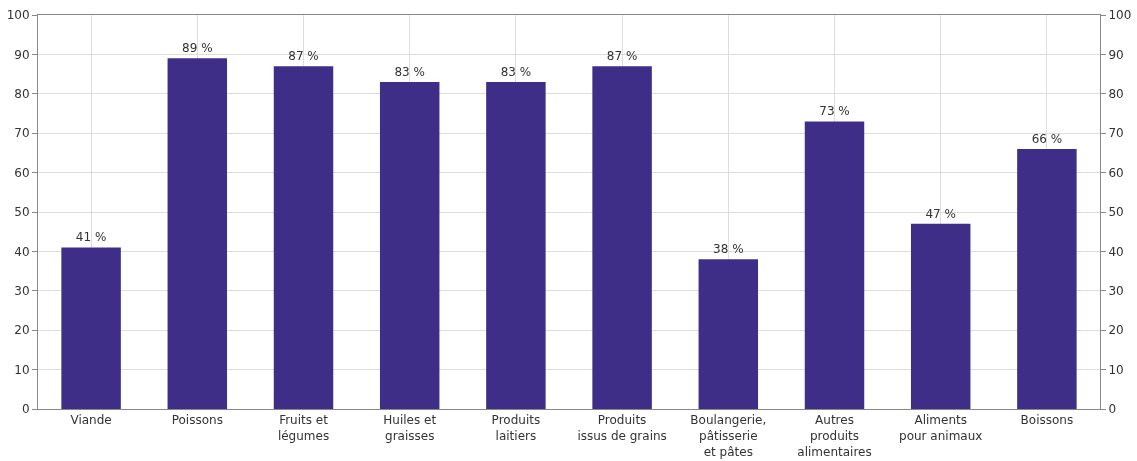 The image size is (1137, 461). What do you see at coordinates (622, 428) in the screenshot?
I see `x-tick-label: Produits issus de grains` at bounding box center [622, 428].